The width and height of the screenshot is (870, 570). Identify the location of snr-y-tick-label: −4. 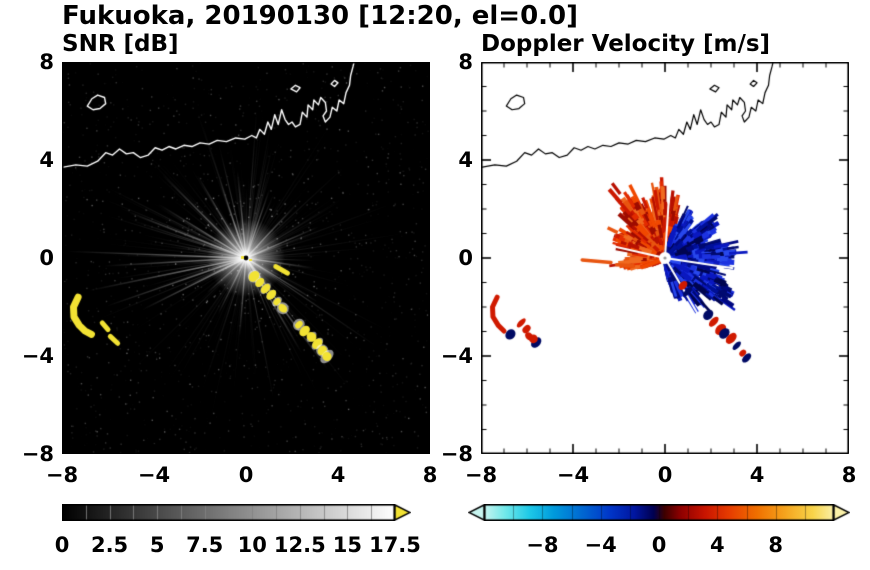
(37, 356).